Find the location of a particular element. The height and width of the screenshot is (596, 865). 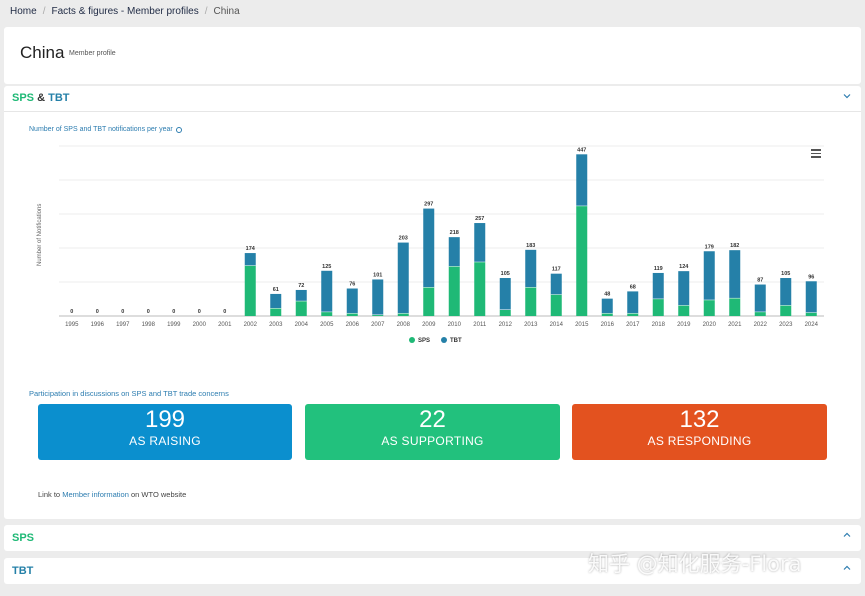

x-tick-label: 2004 is located at coordinates (302, 325).